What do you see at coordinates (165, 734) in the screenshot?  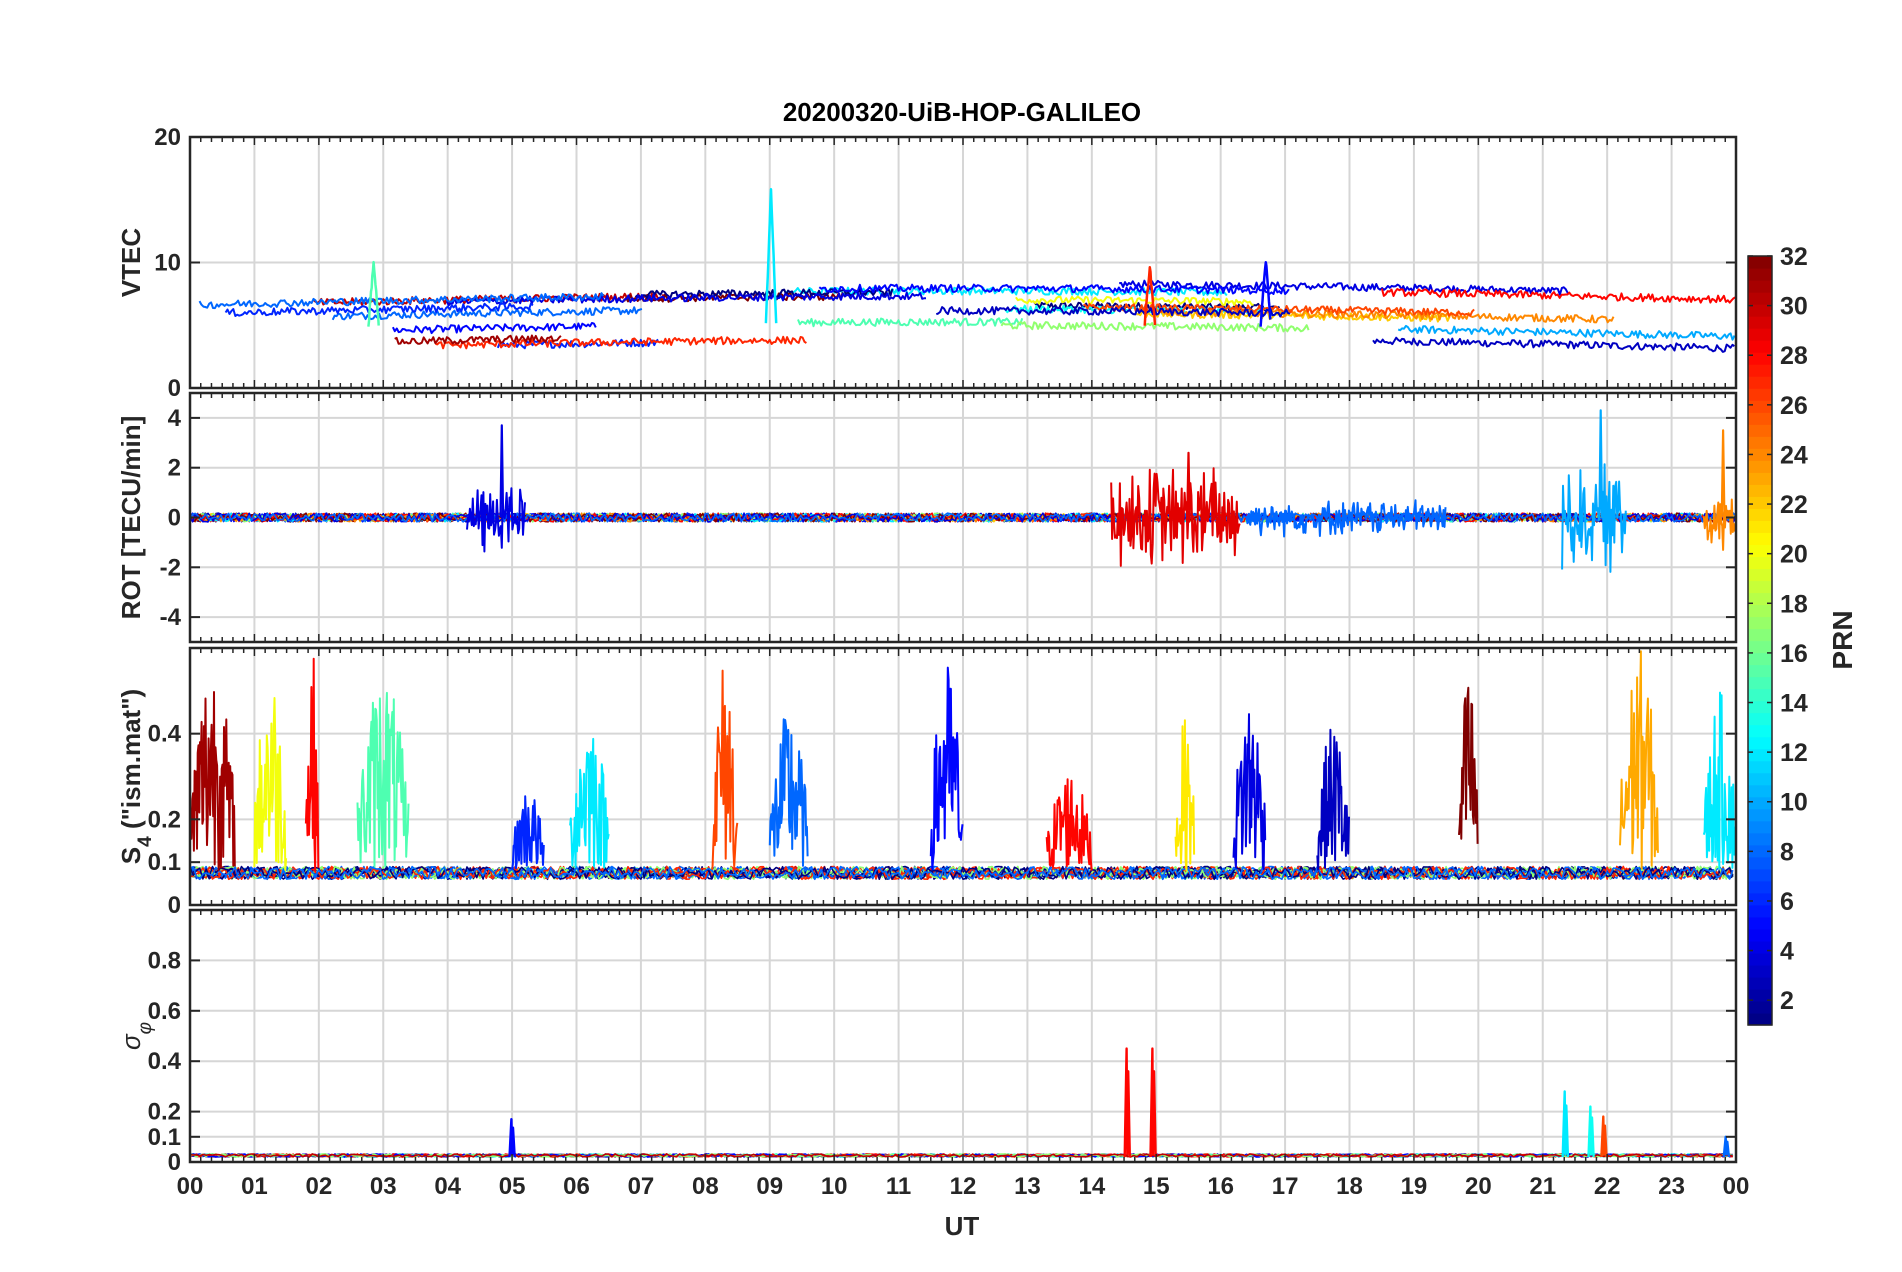 I see `y-tick-label: 0.4` at bounding box center [165, 734].